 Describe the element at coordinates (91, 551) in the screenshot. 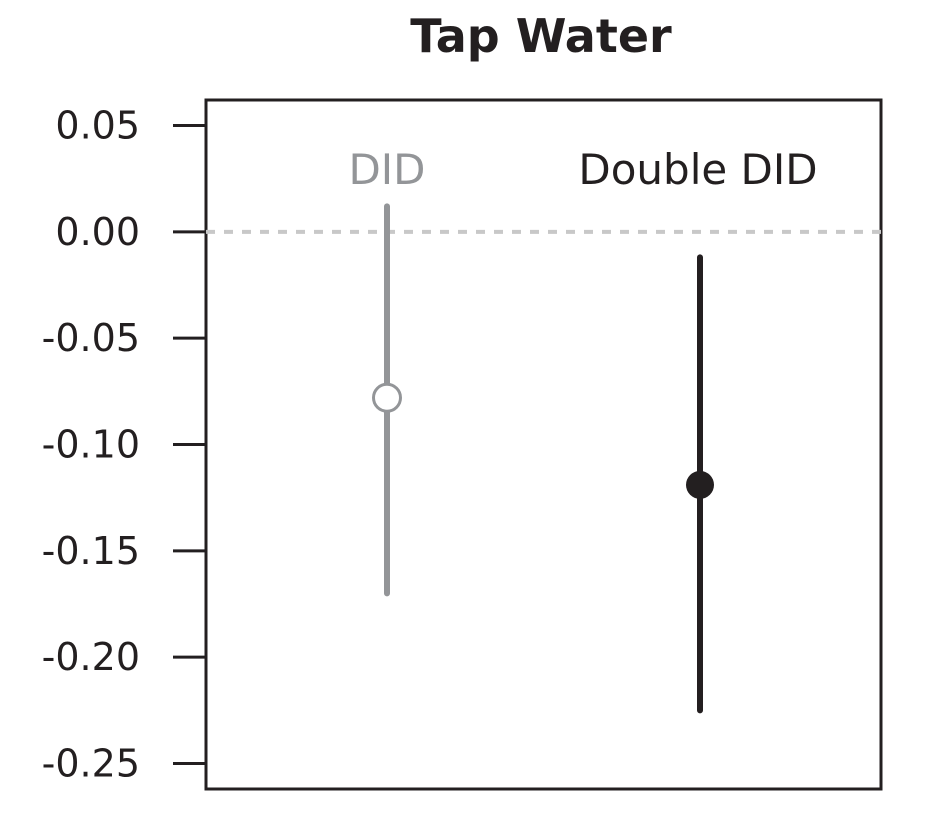

I see `y-tick-label: -0.15` at that location.